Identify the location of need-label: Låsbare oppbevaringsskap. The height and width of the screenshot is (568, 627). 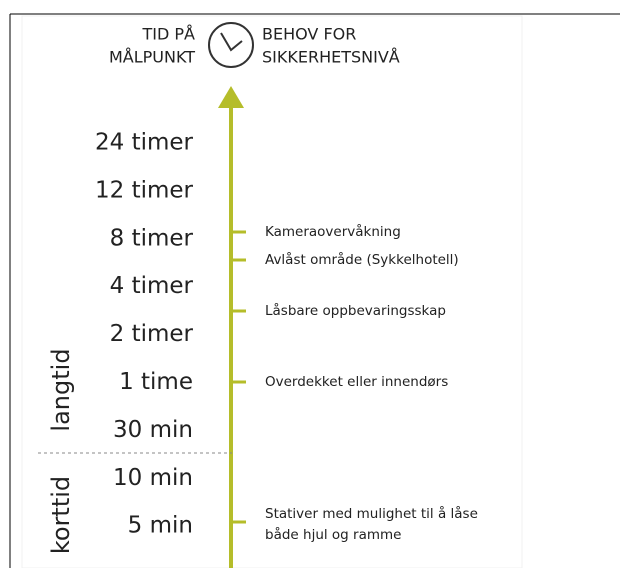
(355, 310).